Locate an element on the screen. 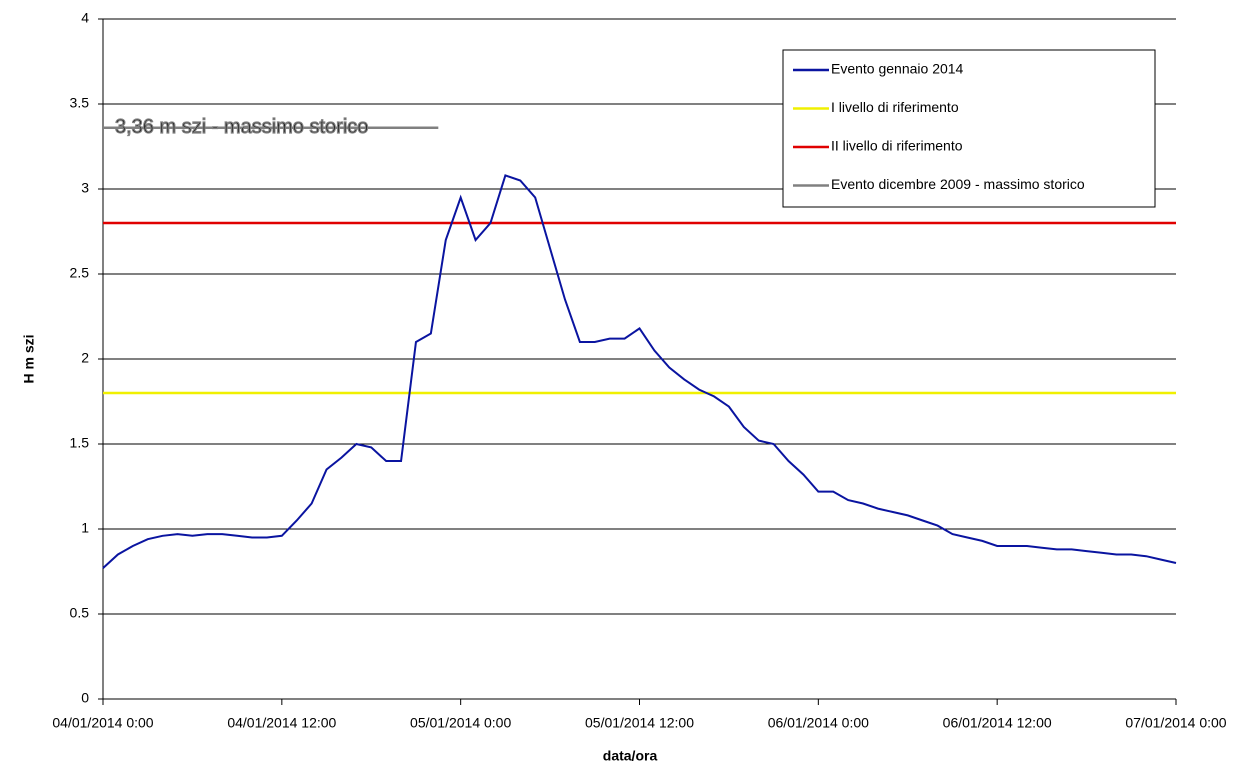 The height and width of the screenshot is (779, 1250). x-tick-label: 06/01/2014 0:00 is located at coordinates (818, 723).